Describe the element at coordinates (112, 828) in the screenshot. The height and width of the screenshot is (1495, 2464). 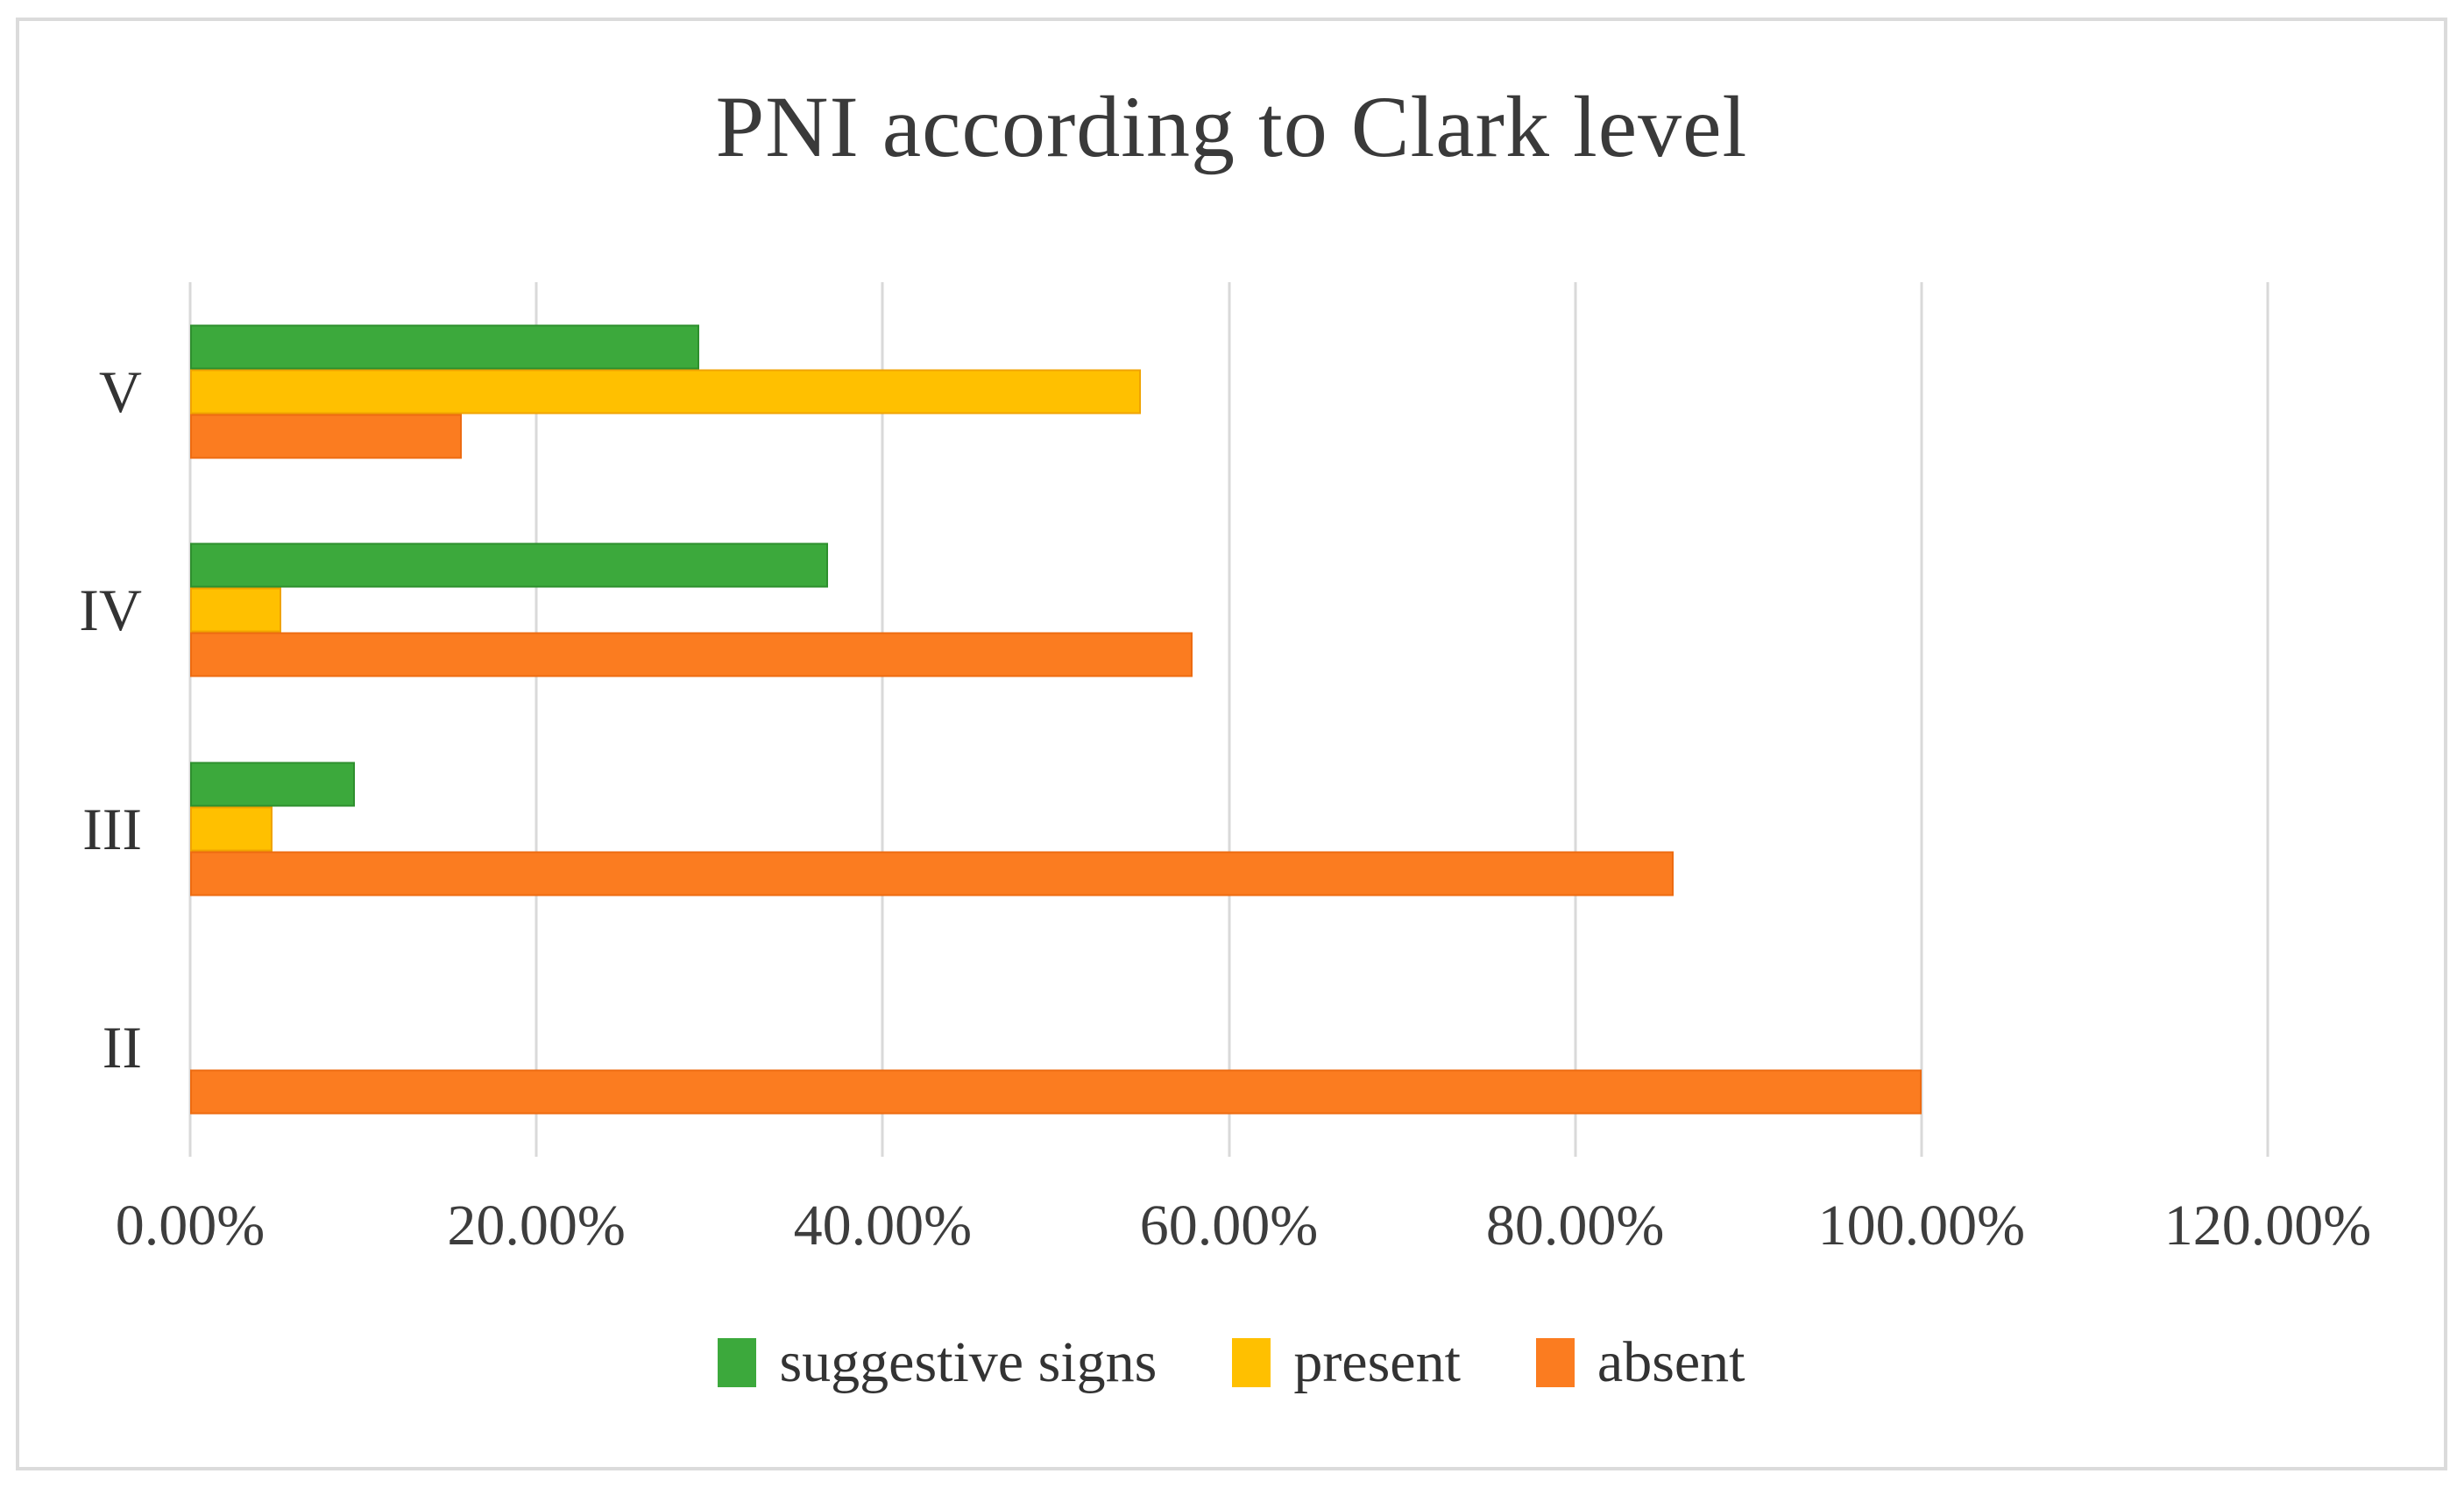
I see `category-label: III` at that location.